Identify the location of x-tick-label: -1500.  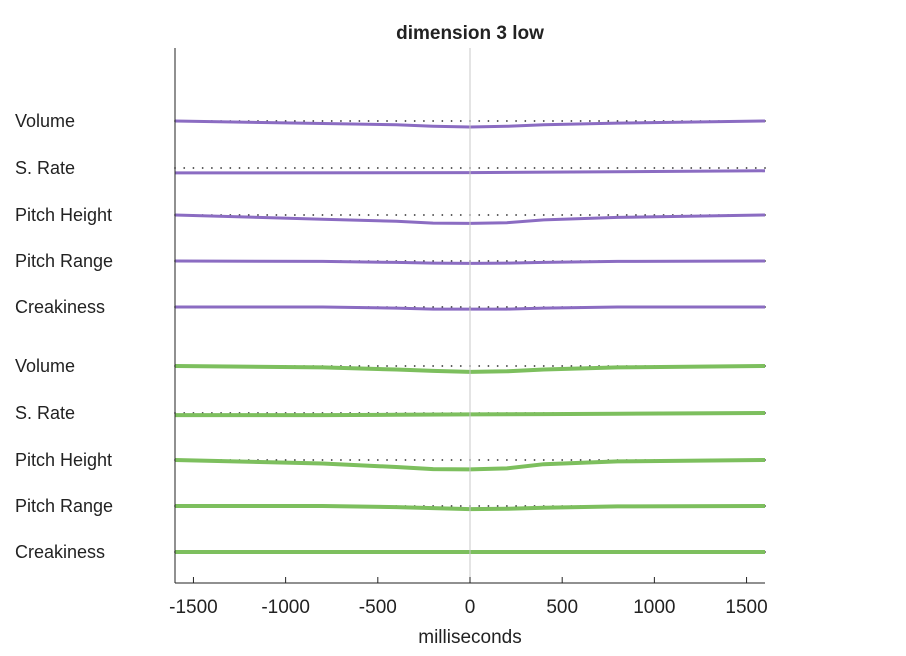
(193, 607).